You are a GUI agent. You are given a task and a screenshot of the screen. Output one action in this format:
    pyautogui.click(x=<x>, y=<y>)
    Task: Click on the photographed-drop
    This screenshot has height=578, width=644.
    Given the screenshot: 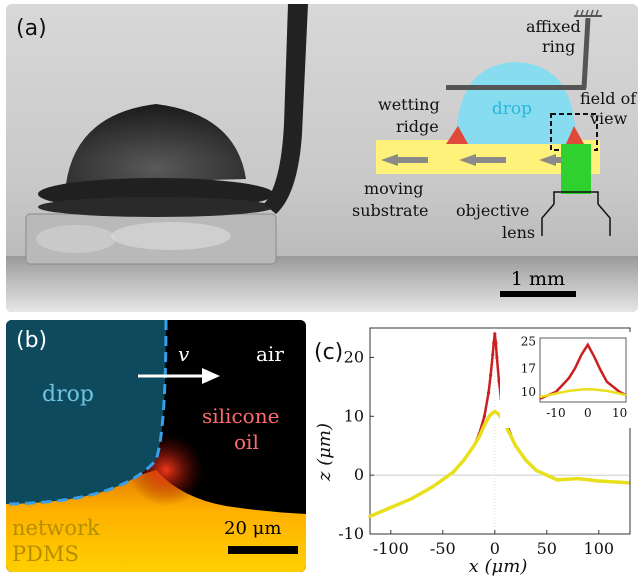 What is the action you would take?
    pyautogui.click(x=156, y=144)
    